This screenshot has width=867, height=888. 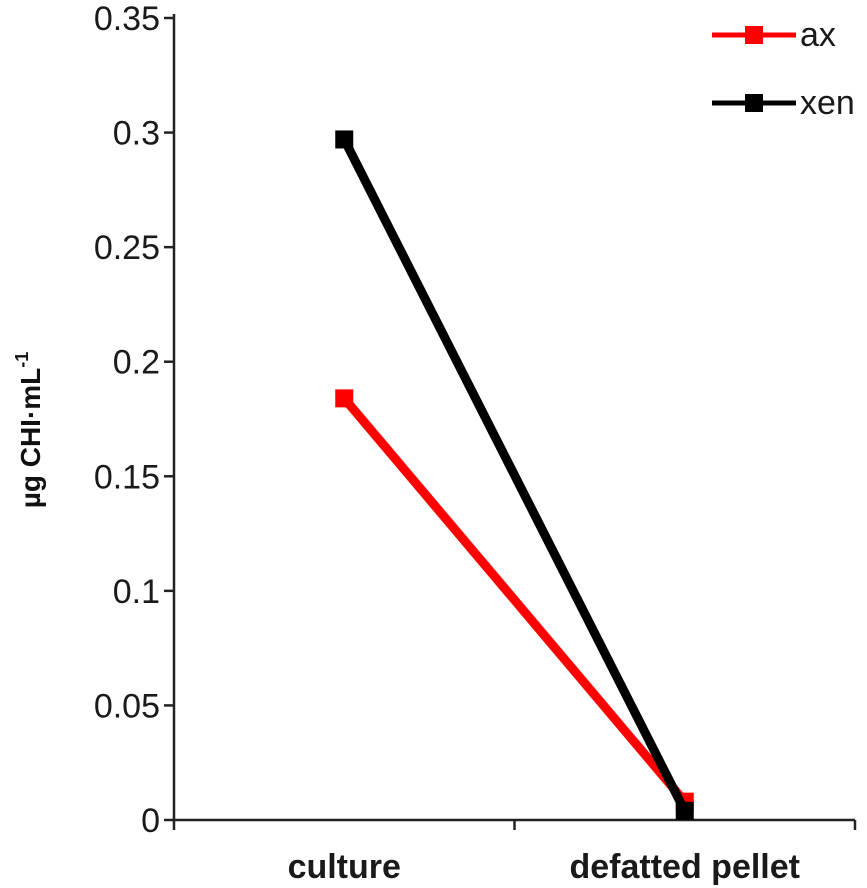 I want to click on y-axis-title-main: µg CHI·mL, so click(x=30, y=438).